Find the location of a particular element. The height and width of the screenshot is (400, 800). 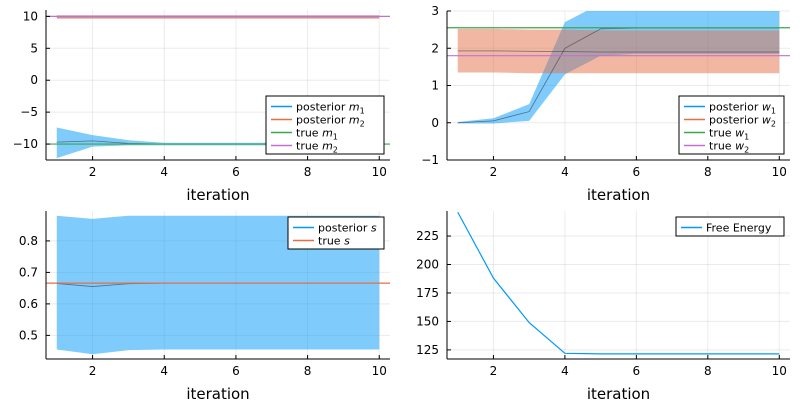

y-tick-label: 2 is located at coordinates (435, 48).